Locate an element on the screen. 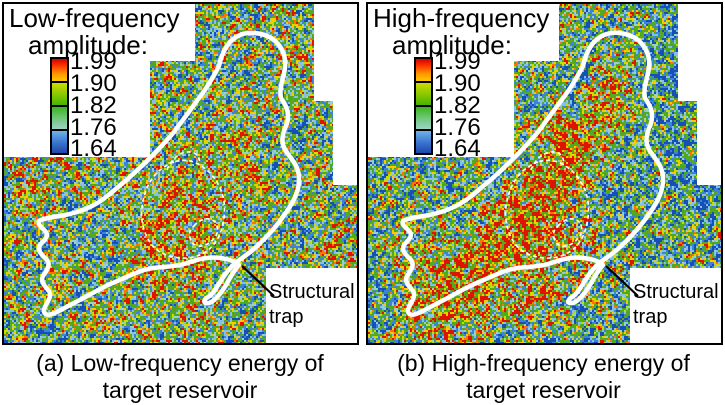  caption-b-line2: target reservoir is located at coordinates (543, 390).